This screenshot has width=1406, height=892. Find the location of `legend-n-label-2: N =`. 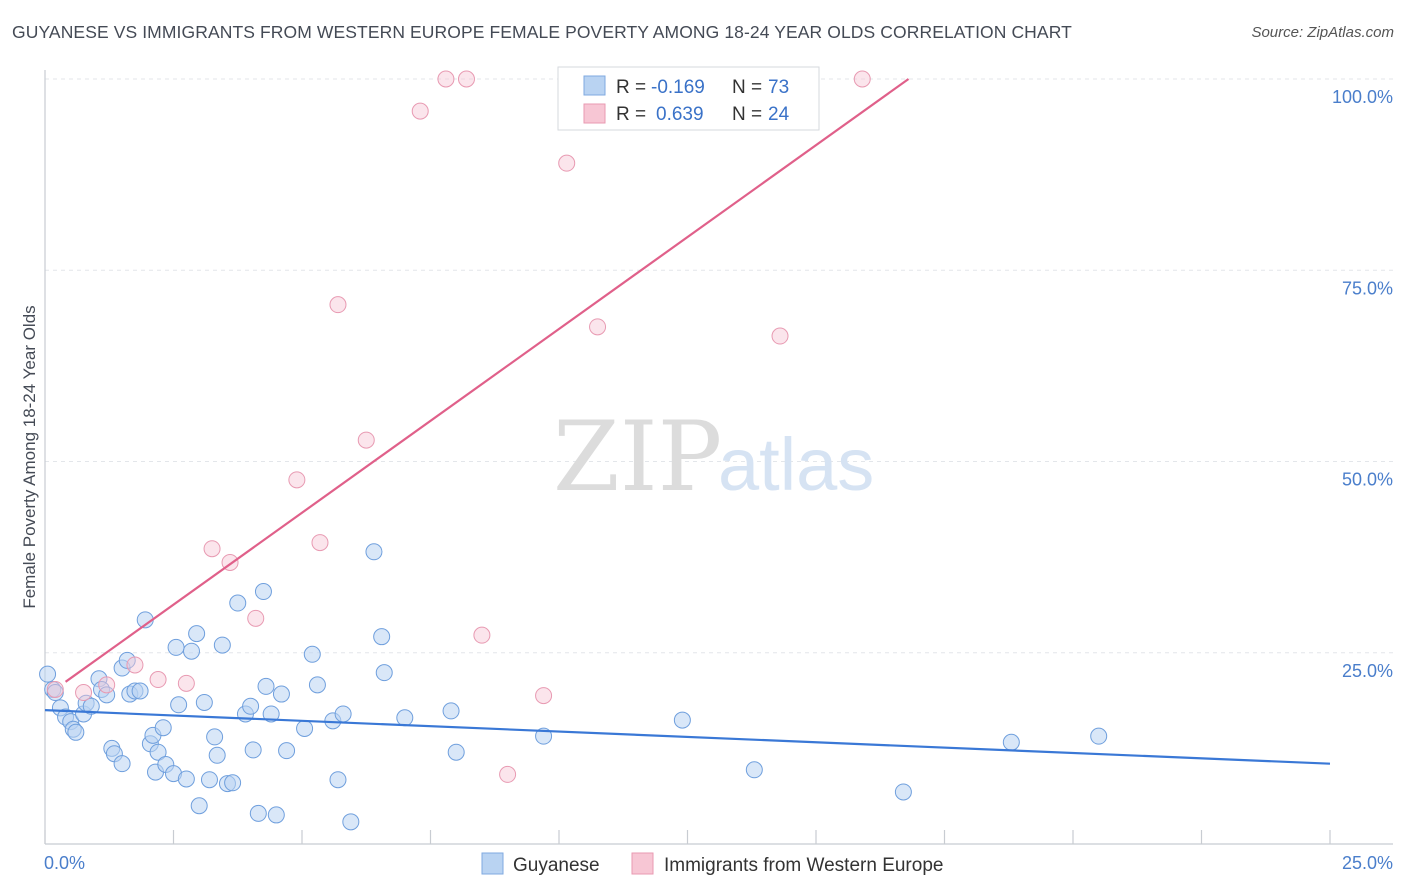

legend-n-label-2: N = is located at coordinates (747, 114).